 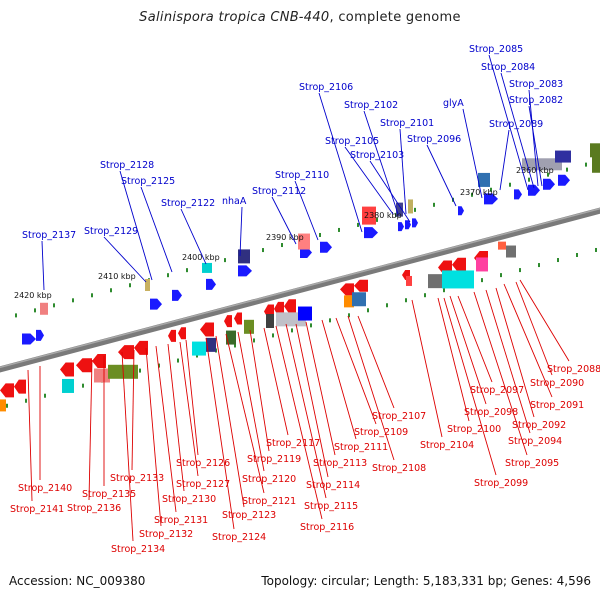 I want to click on forward-gene-label: Strop_2102, so click(x=371, y=105).